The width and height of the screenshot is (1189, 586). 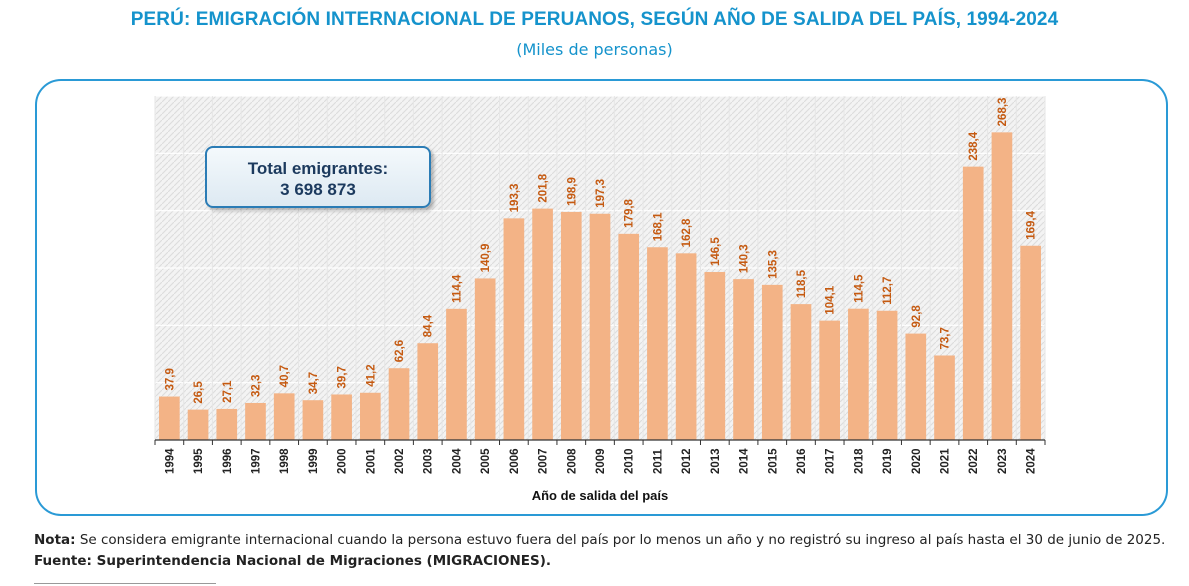 I want to click on bar-value-label: 104,1, so click(x=831, y=299).